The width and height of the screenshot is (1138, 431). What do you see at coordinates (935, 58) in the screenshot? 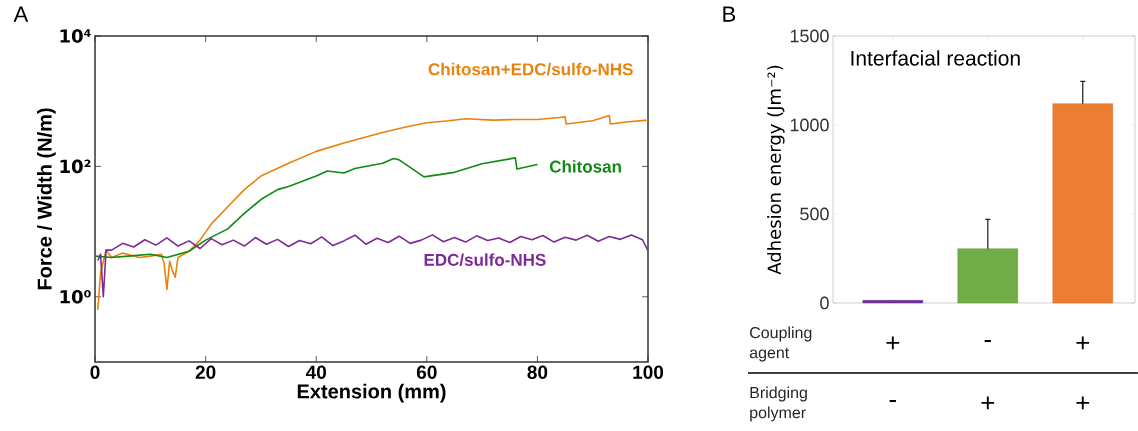
I see `text: Interfacial reaction` at bounding box center [935, 58].